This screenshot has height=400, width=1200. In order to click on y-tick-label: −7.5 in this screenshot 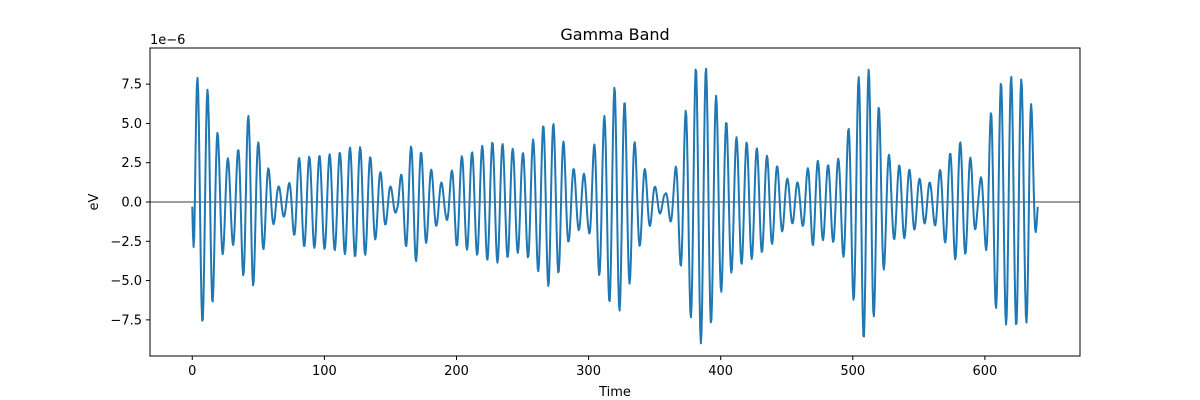, I will do `click(126, 320)`.